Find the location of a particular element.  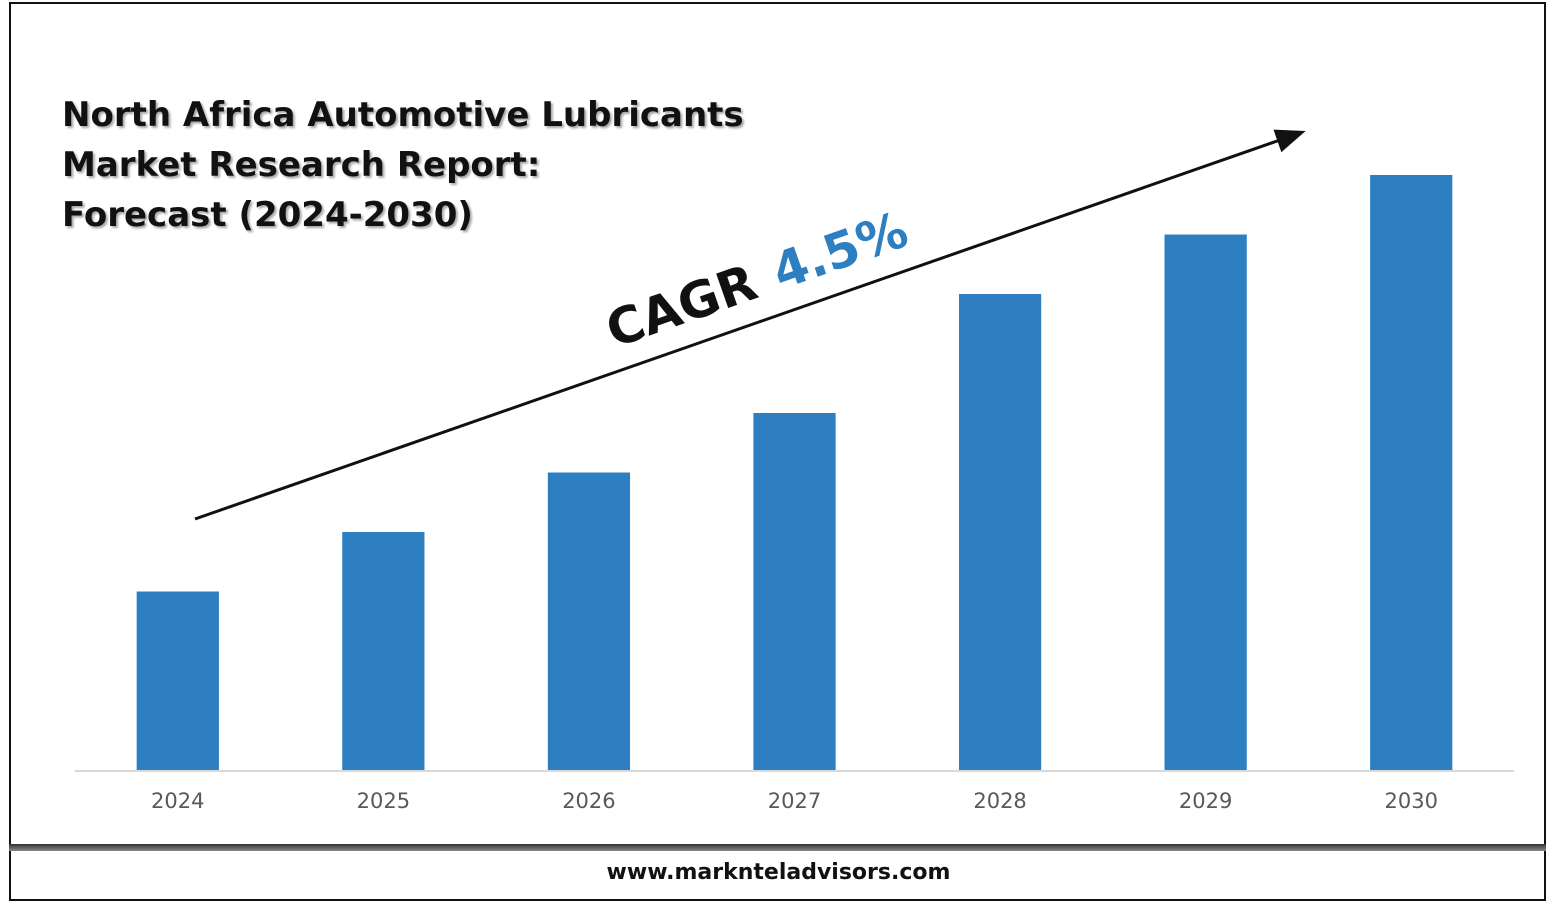

cagr-annotation: CAGR 4.5% is located at coordinates (757, 280).